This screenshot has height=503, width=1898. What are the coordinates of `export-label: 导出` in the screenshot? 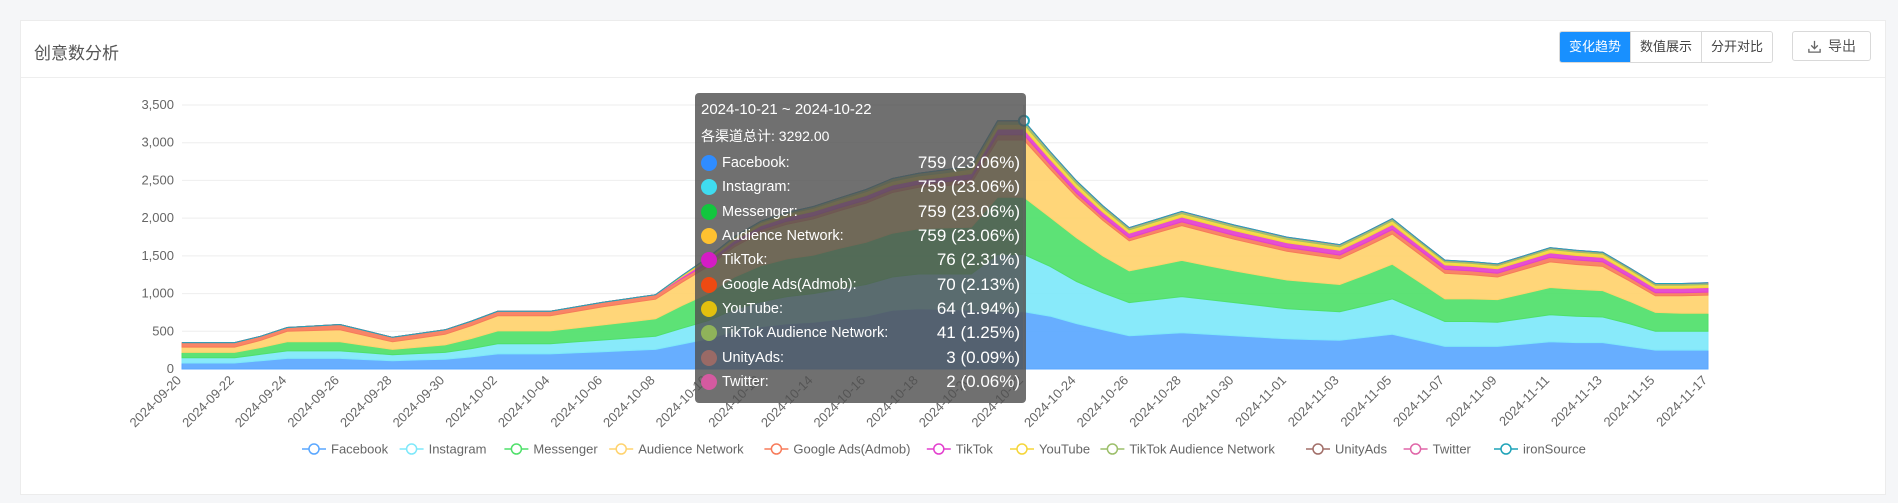 It's located at (1842, 46).